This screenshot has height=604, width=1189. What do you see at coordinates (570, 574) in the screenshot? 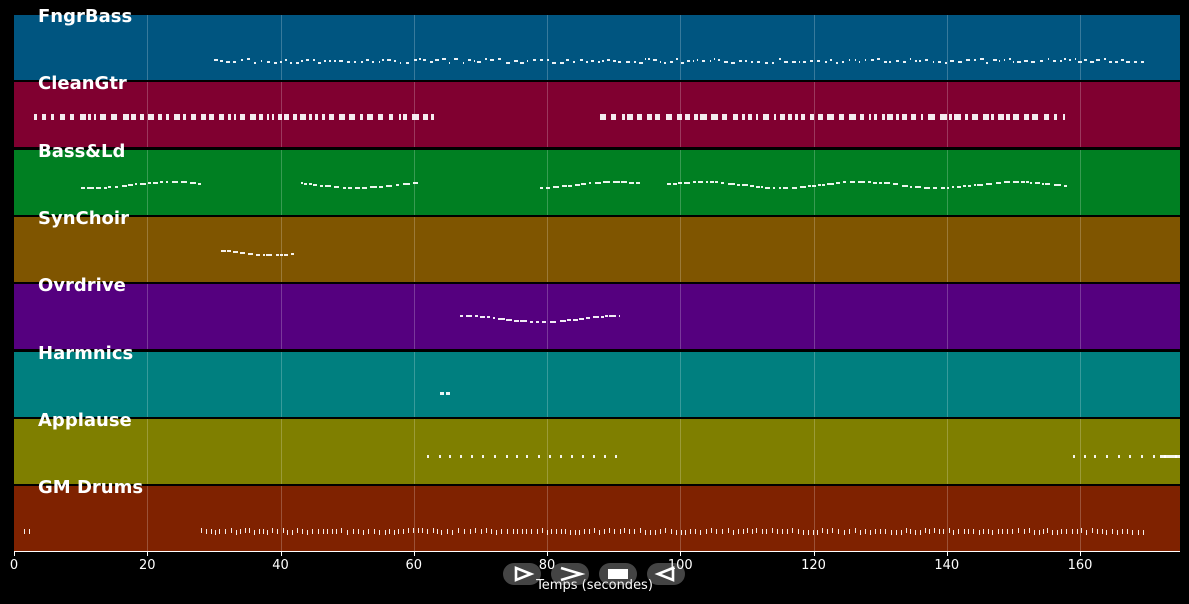
I see `fast-forward-button` at bounding box center [570, 574].